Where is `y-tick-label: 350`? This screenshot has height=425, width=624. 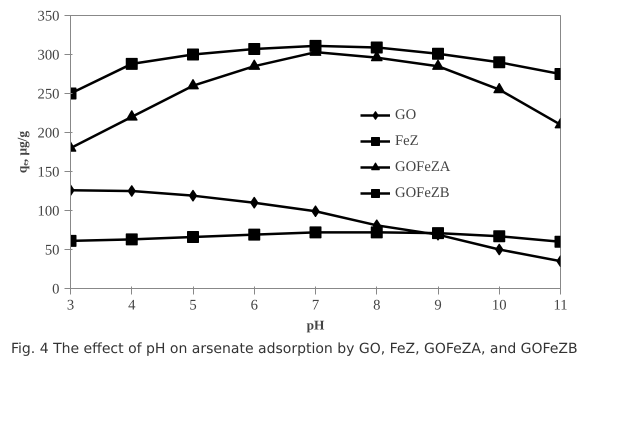 y-tick-label: 350 is located at coordinates (49, 16).